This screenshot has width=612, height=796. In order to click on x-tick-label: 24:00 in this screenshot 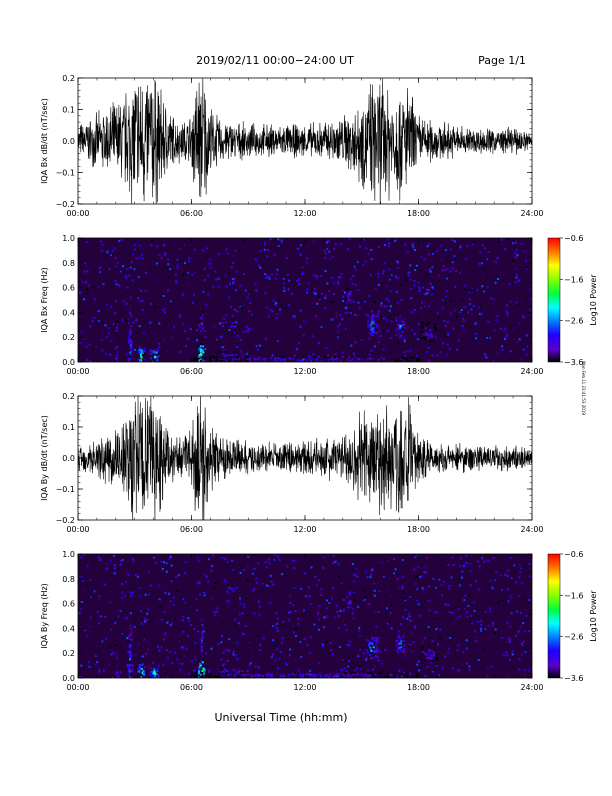, I will do `click(531, 687)`.